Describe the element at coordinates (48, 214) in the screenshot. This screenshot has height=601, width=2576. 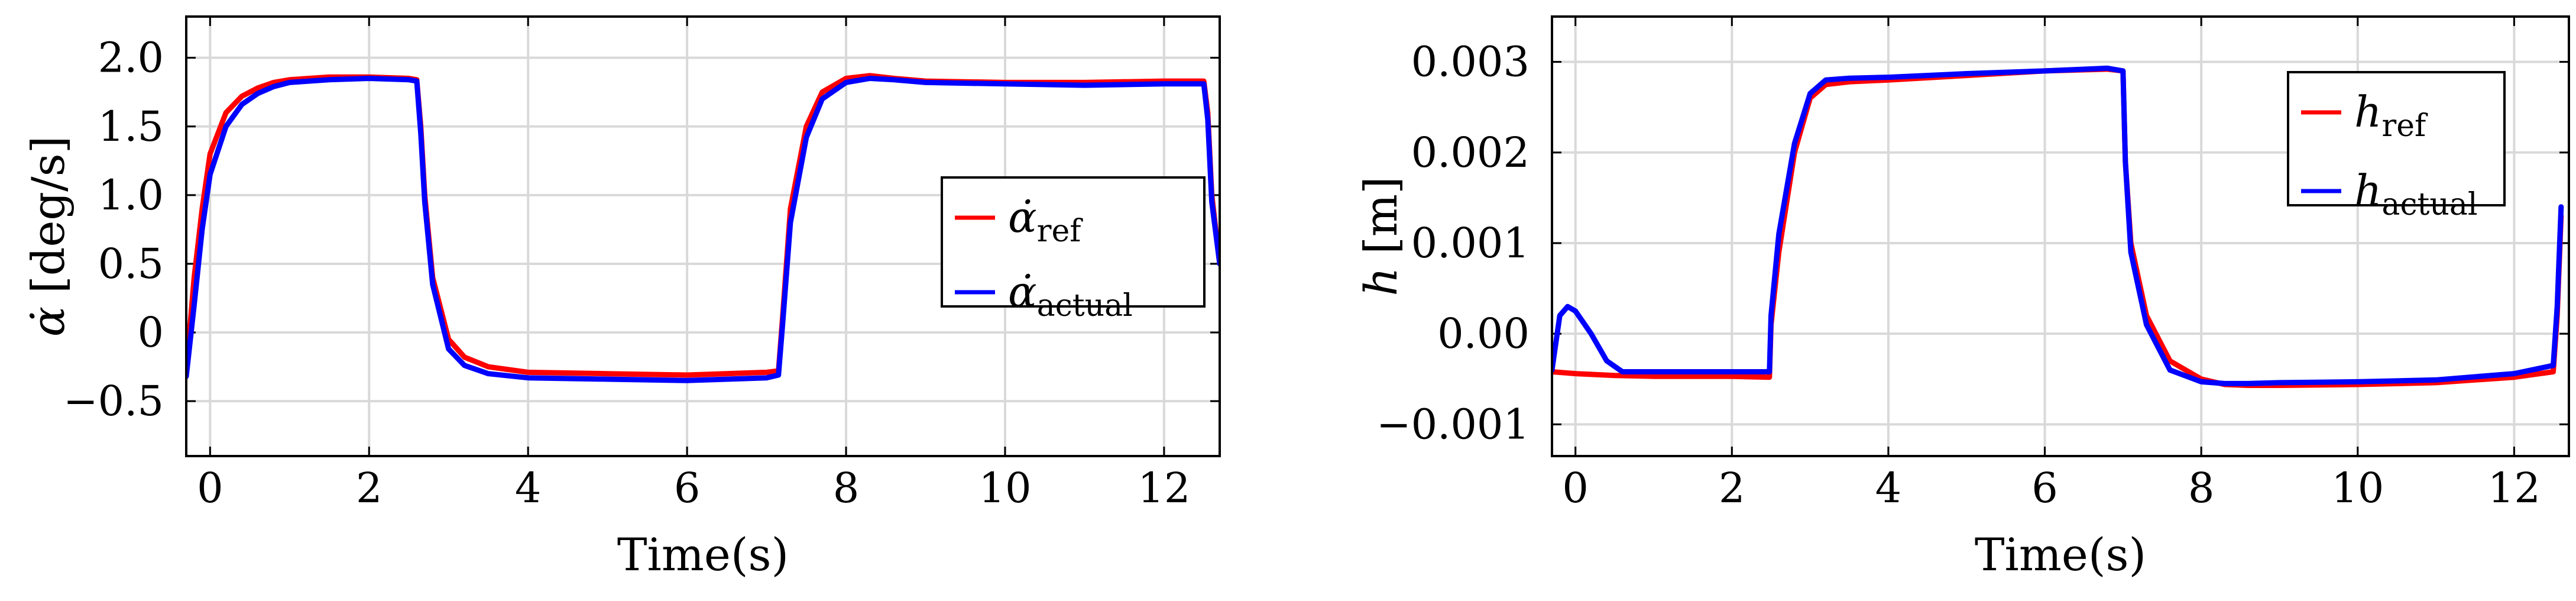
I see `y-axis-unit: [deg/s]` at that location.